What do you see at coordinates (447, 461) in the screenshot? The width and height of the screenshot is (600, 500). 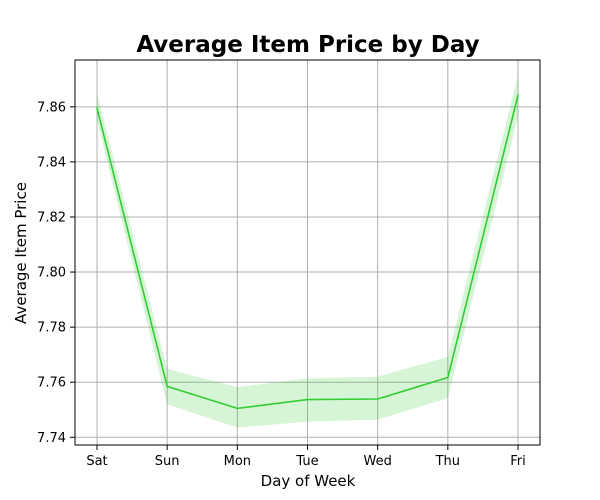 I see `x-tick-label: Thu` at bounding box center [447, 461].